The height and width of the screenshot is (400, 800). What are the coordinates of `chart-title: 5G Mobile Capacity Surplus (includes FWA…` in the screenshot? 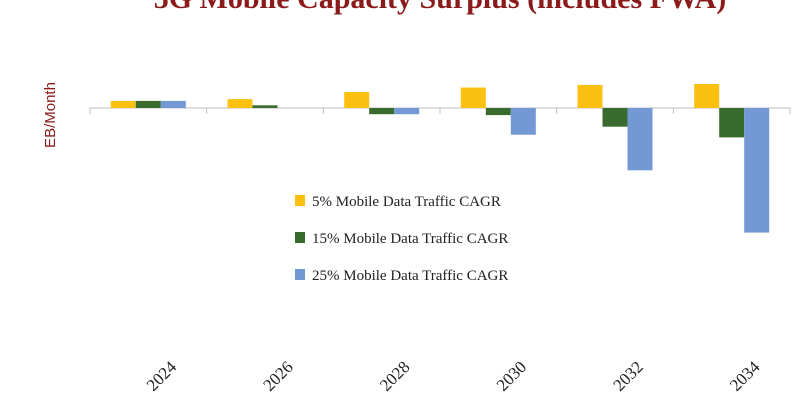 It's located at (440, 7).